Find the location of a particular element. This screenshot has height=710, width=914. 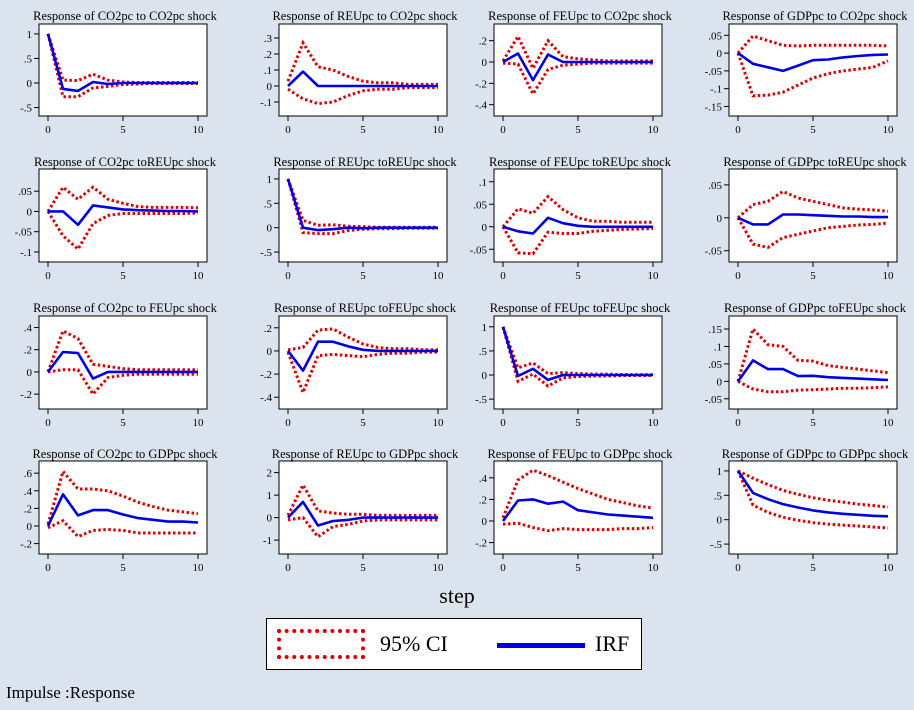

y-tick-label: .3 is located at coordinates (268, 39).